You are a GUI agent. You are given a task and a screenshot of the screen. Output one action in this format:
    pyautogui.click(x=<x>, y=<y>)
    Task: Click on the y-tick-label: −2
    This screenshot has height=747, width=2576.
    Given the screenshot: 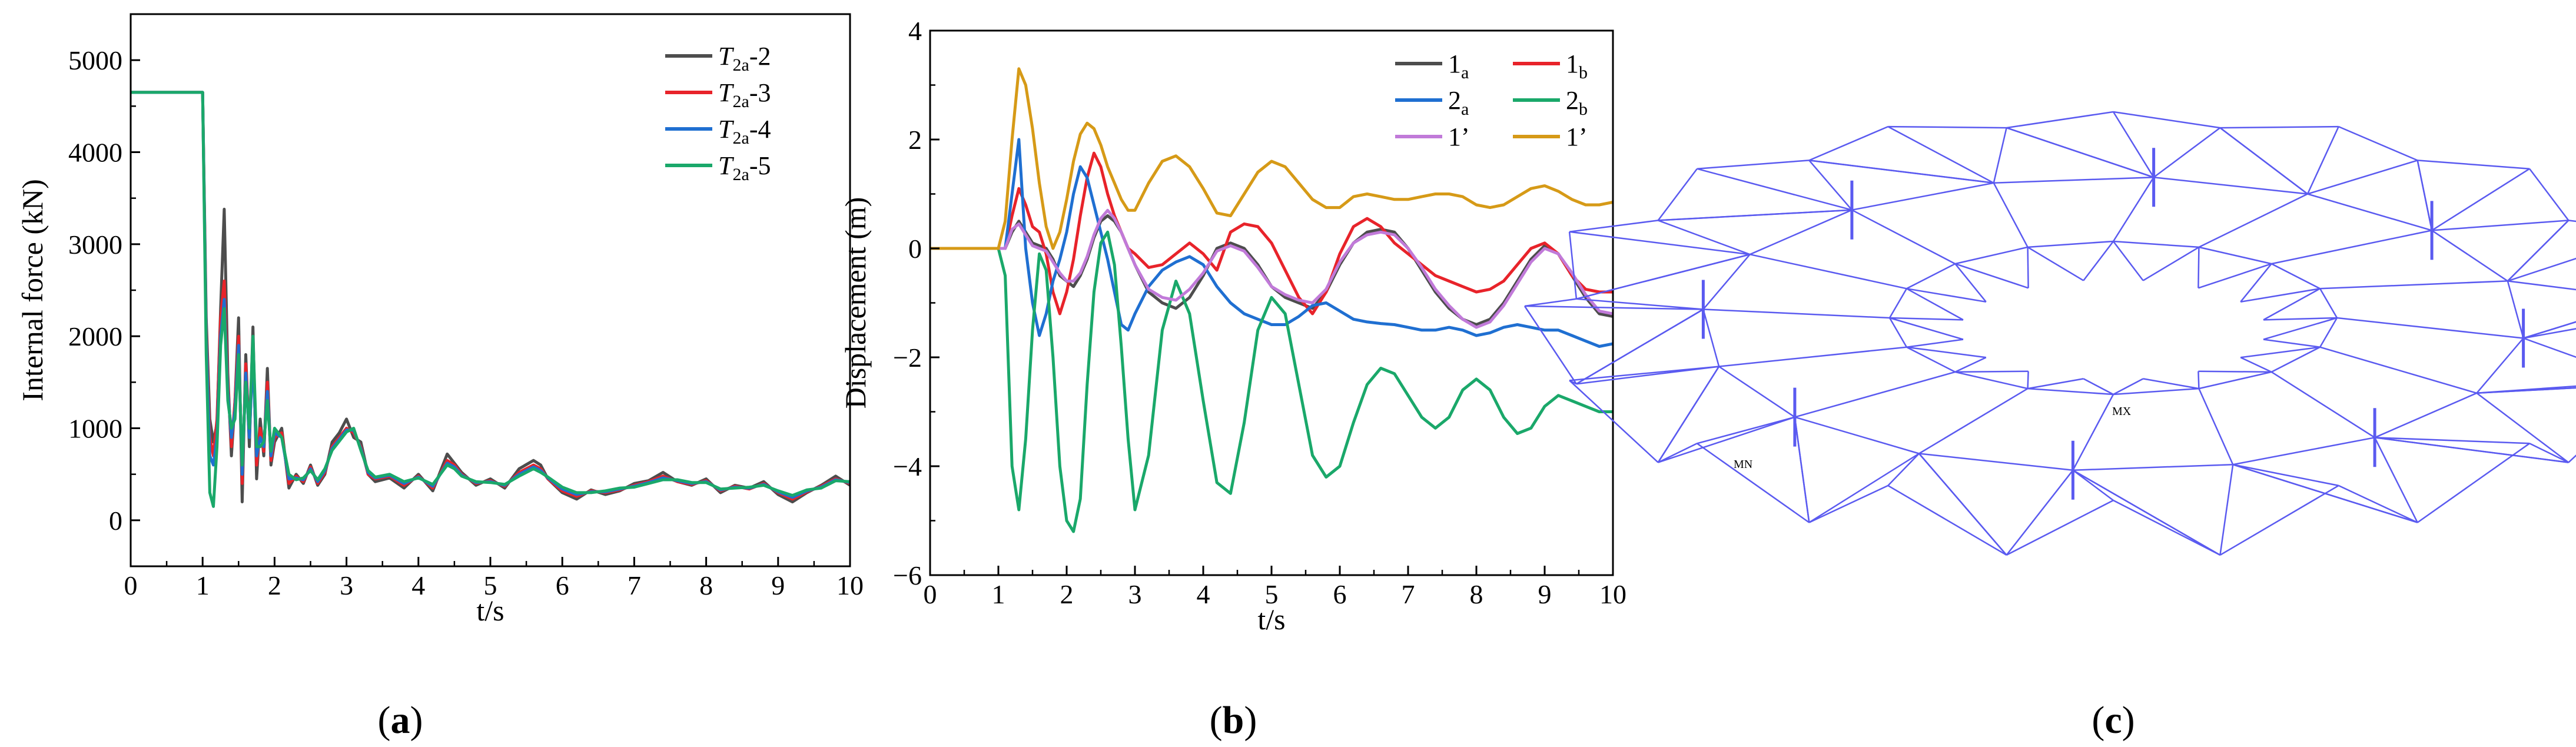 What is the action you would take?
    pyautogui.click(x=908, y=358)
    